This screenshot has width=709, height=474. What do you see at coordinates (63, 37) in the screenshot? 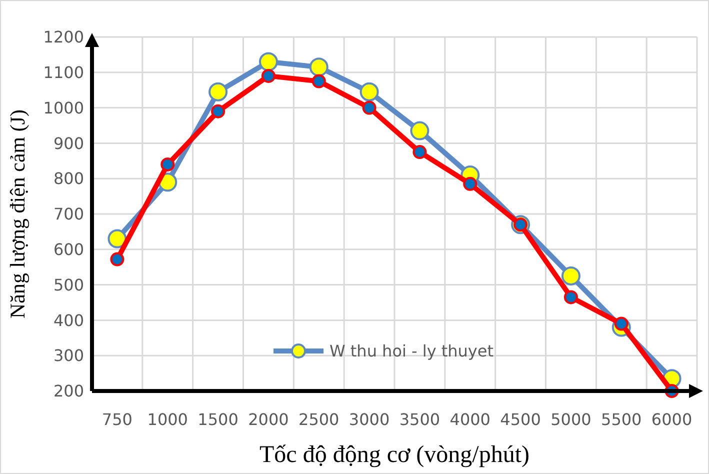
I see `y-tick-label: 1200` at bounding box center [63, 37].